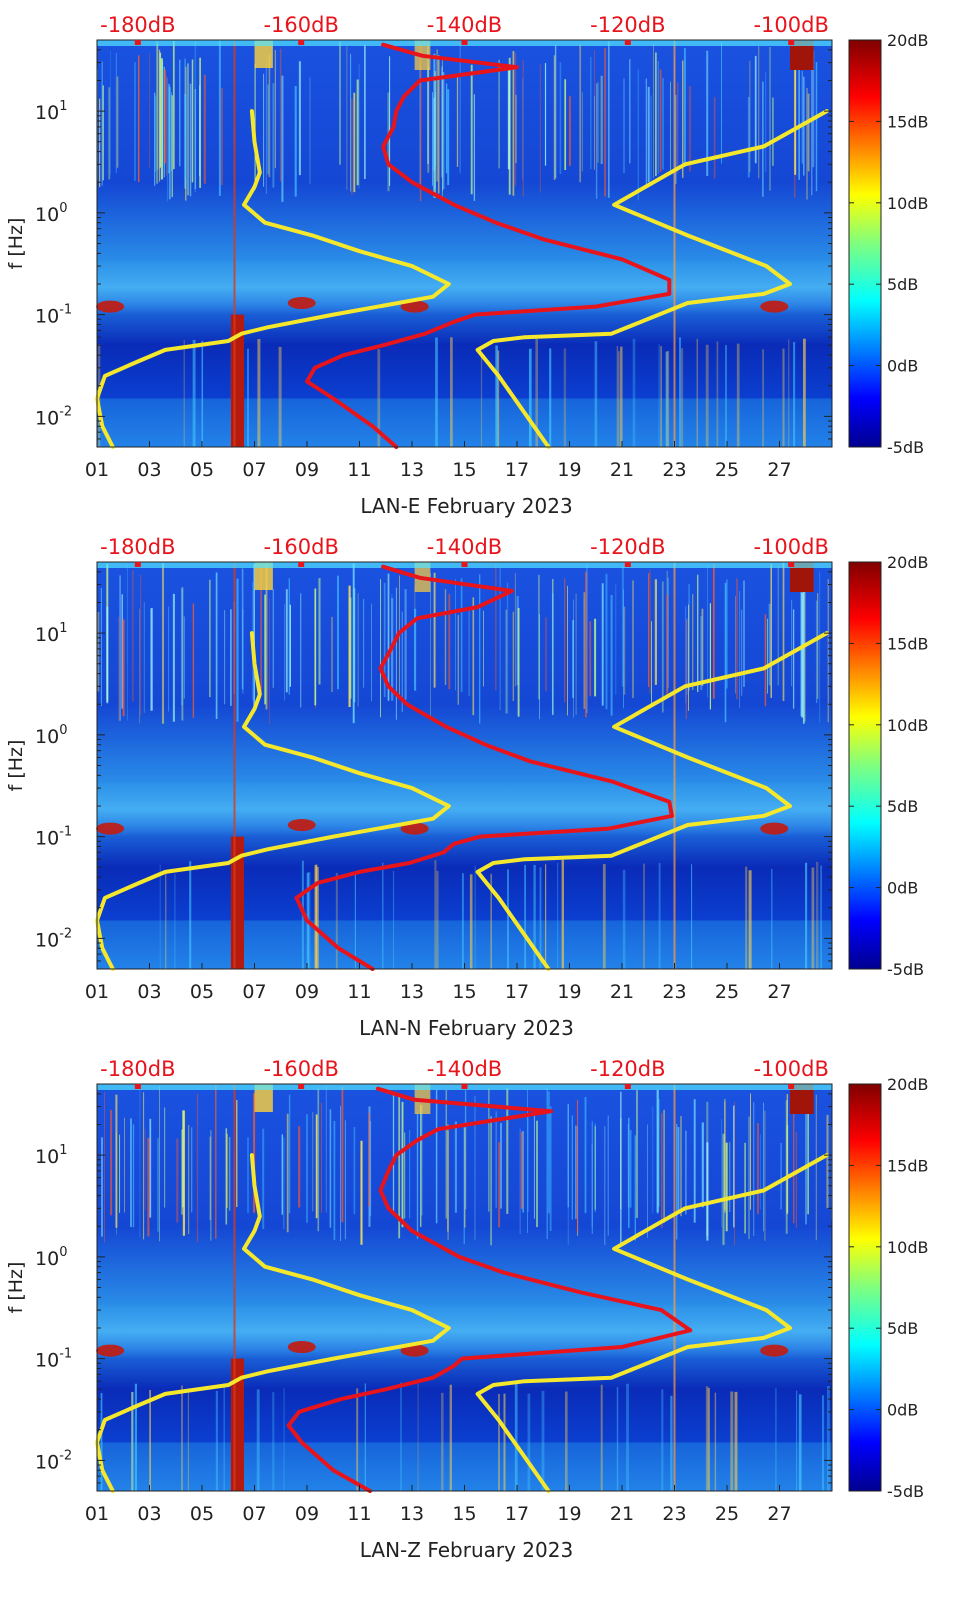  Describe the element at coordinates (202, 992) in the screenshot. I see `x-tick-label: 05` at that location.